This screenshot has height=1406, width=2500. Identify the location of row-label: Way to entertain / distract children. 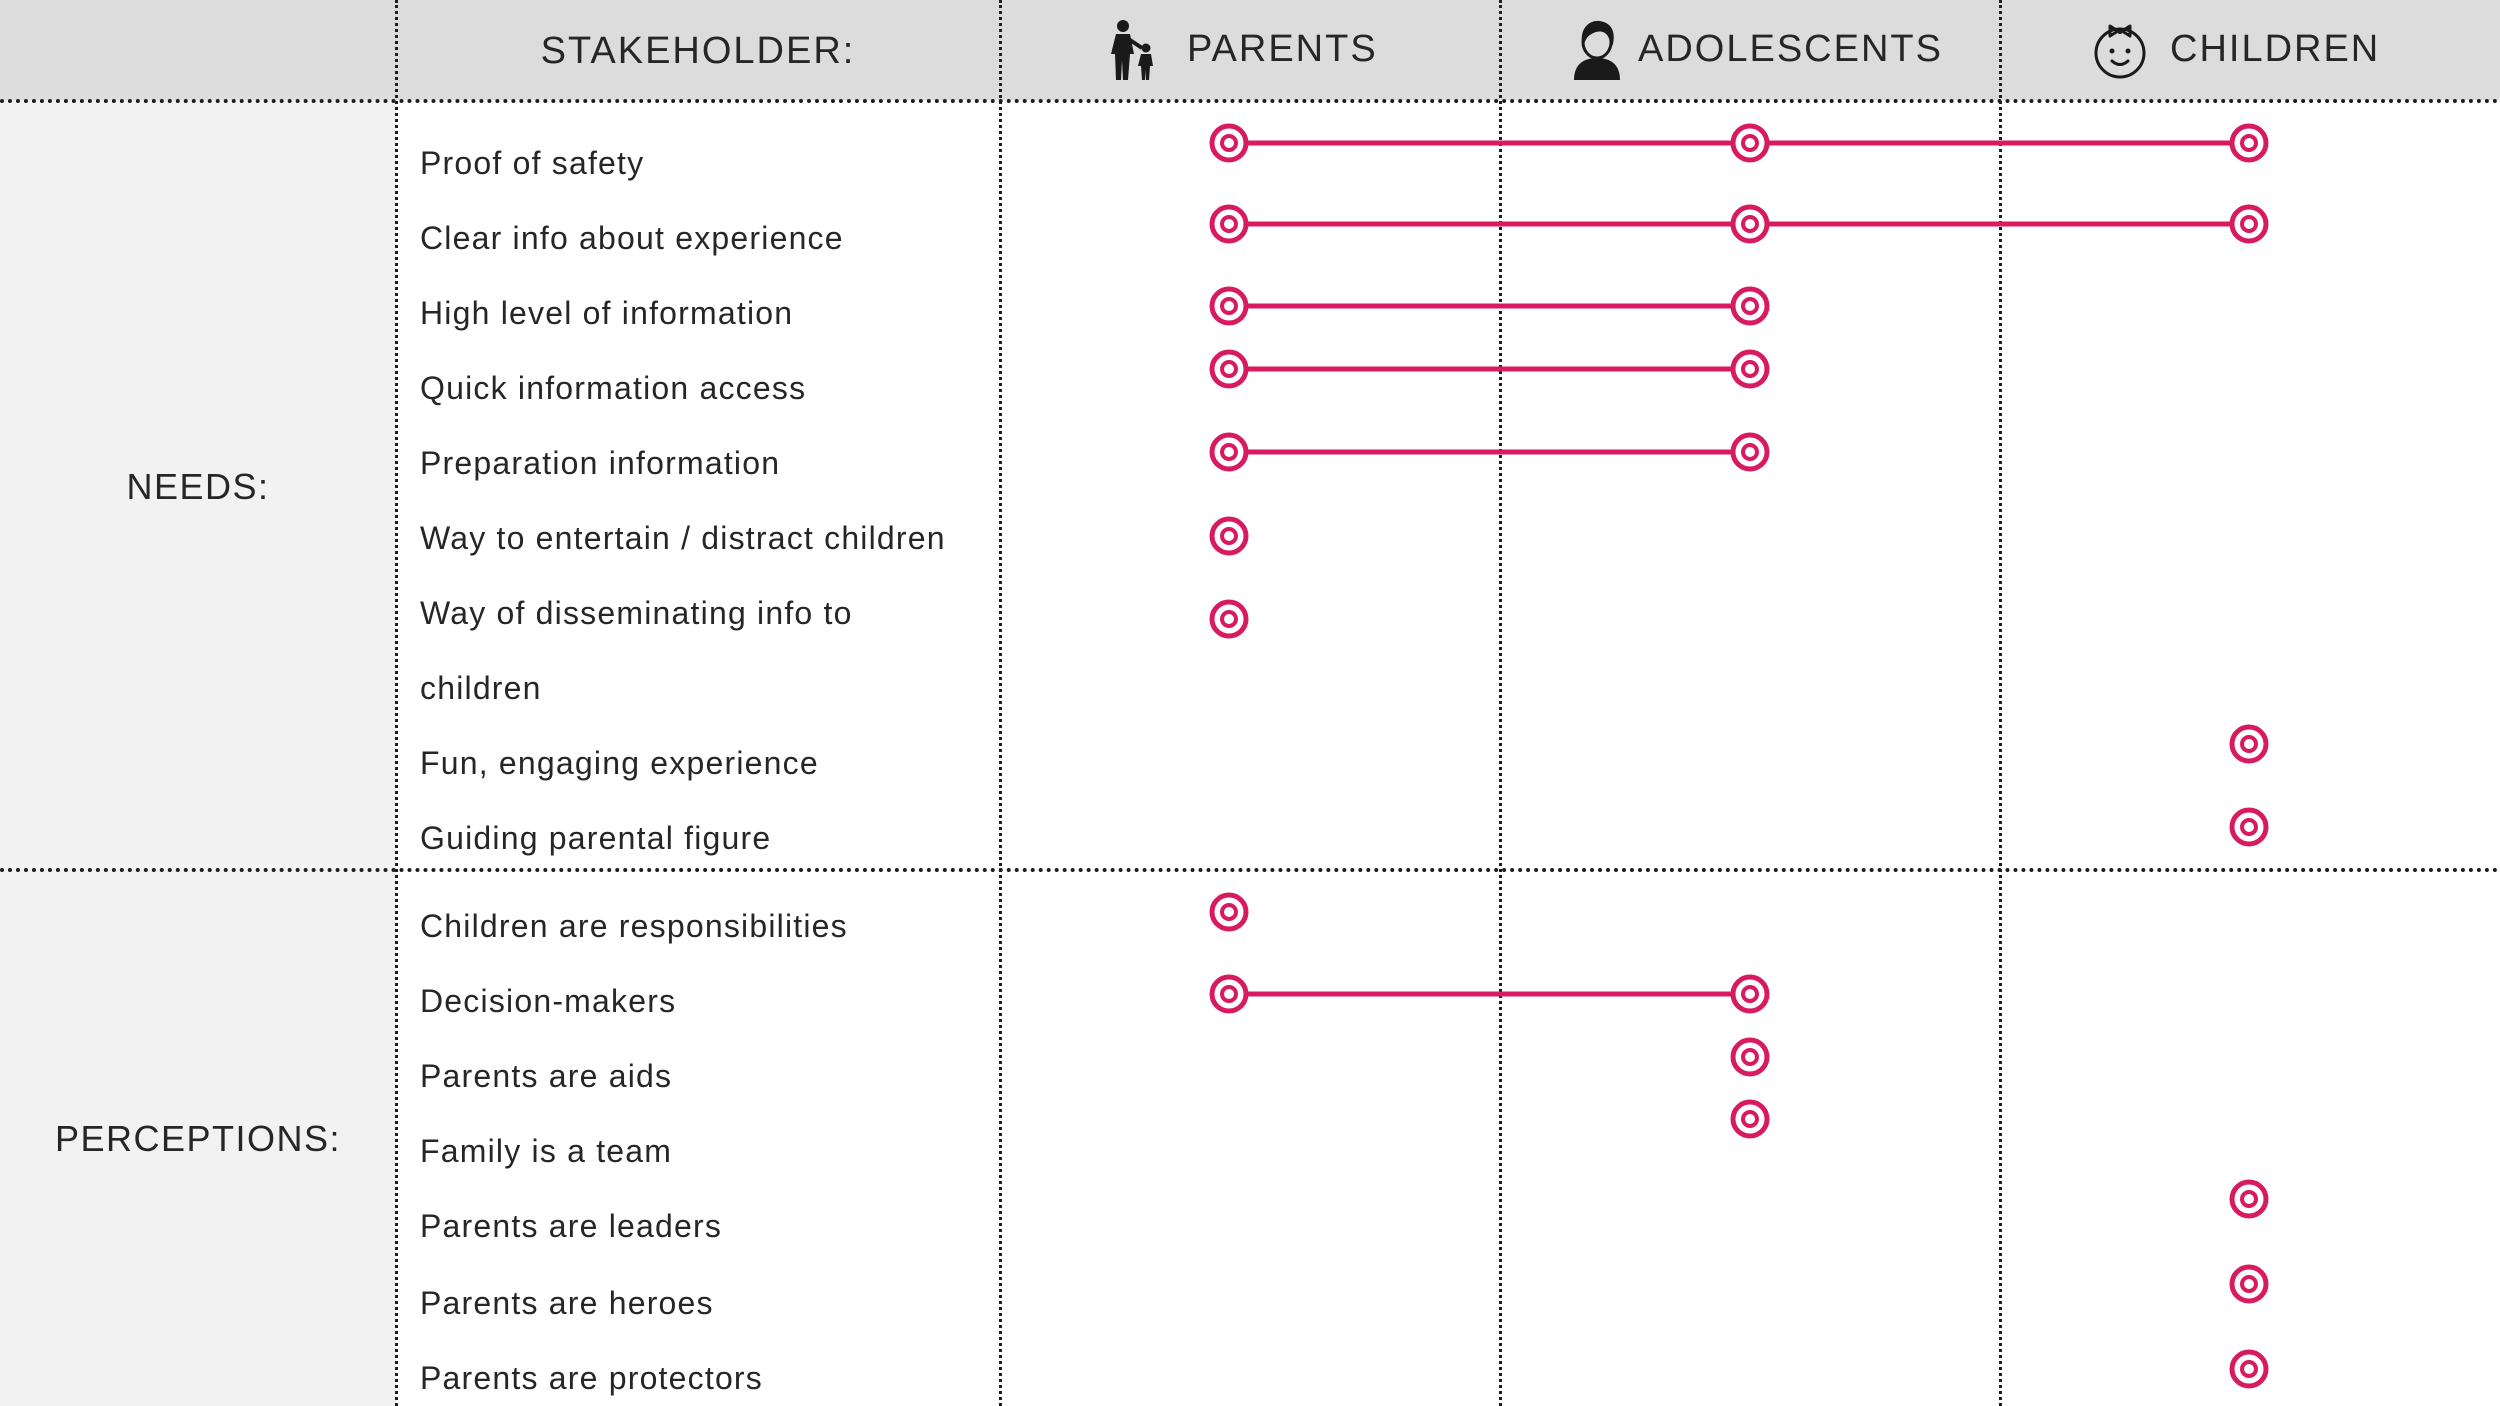
(683, 538).